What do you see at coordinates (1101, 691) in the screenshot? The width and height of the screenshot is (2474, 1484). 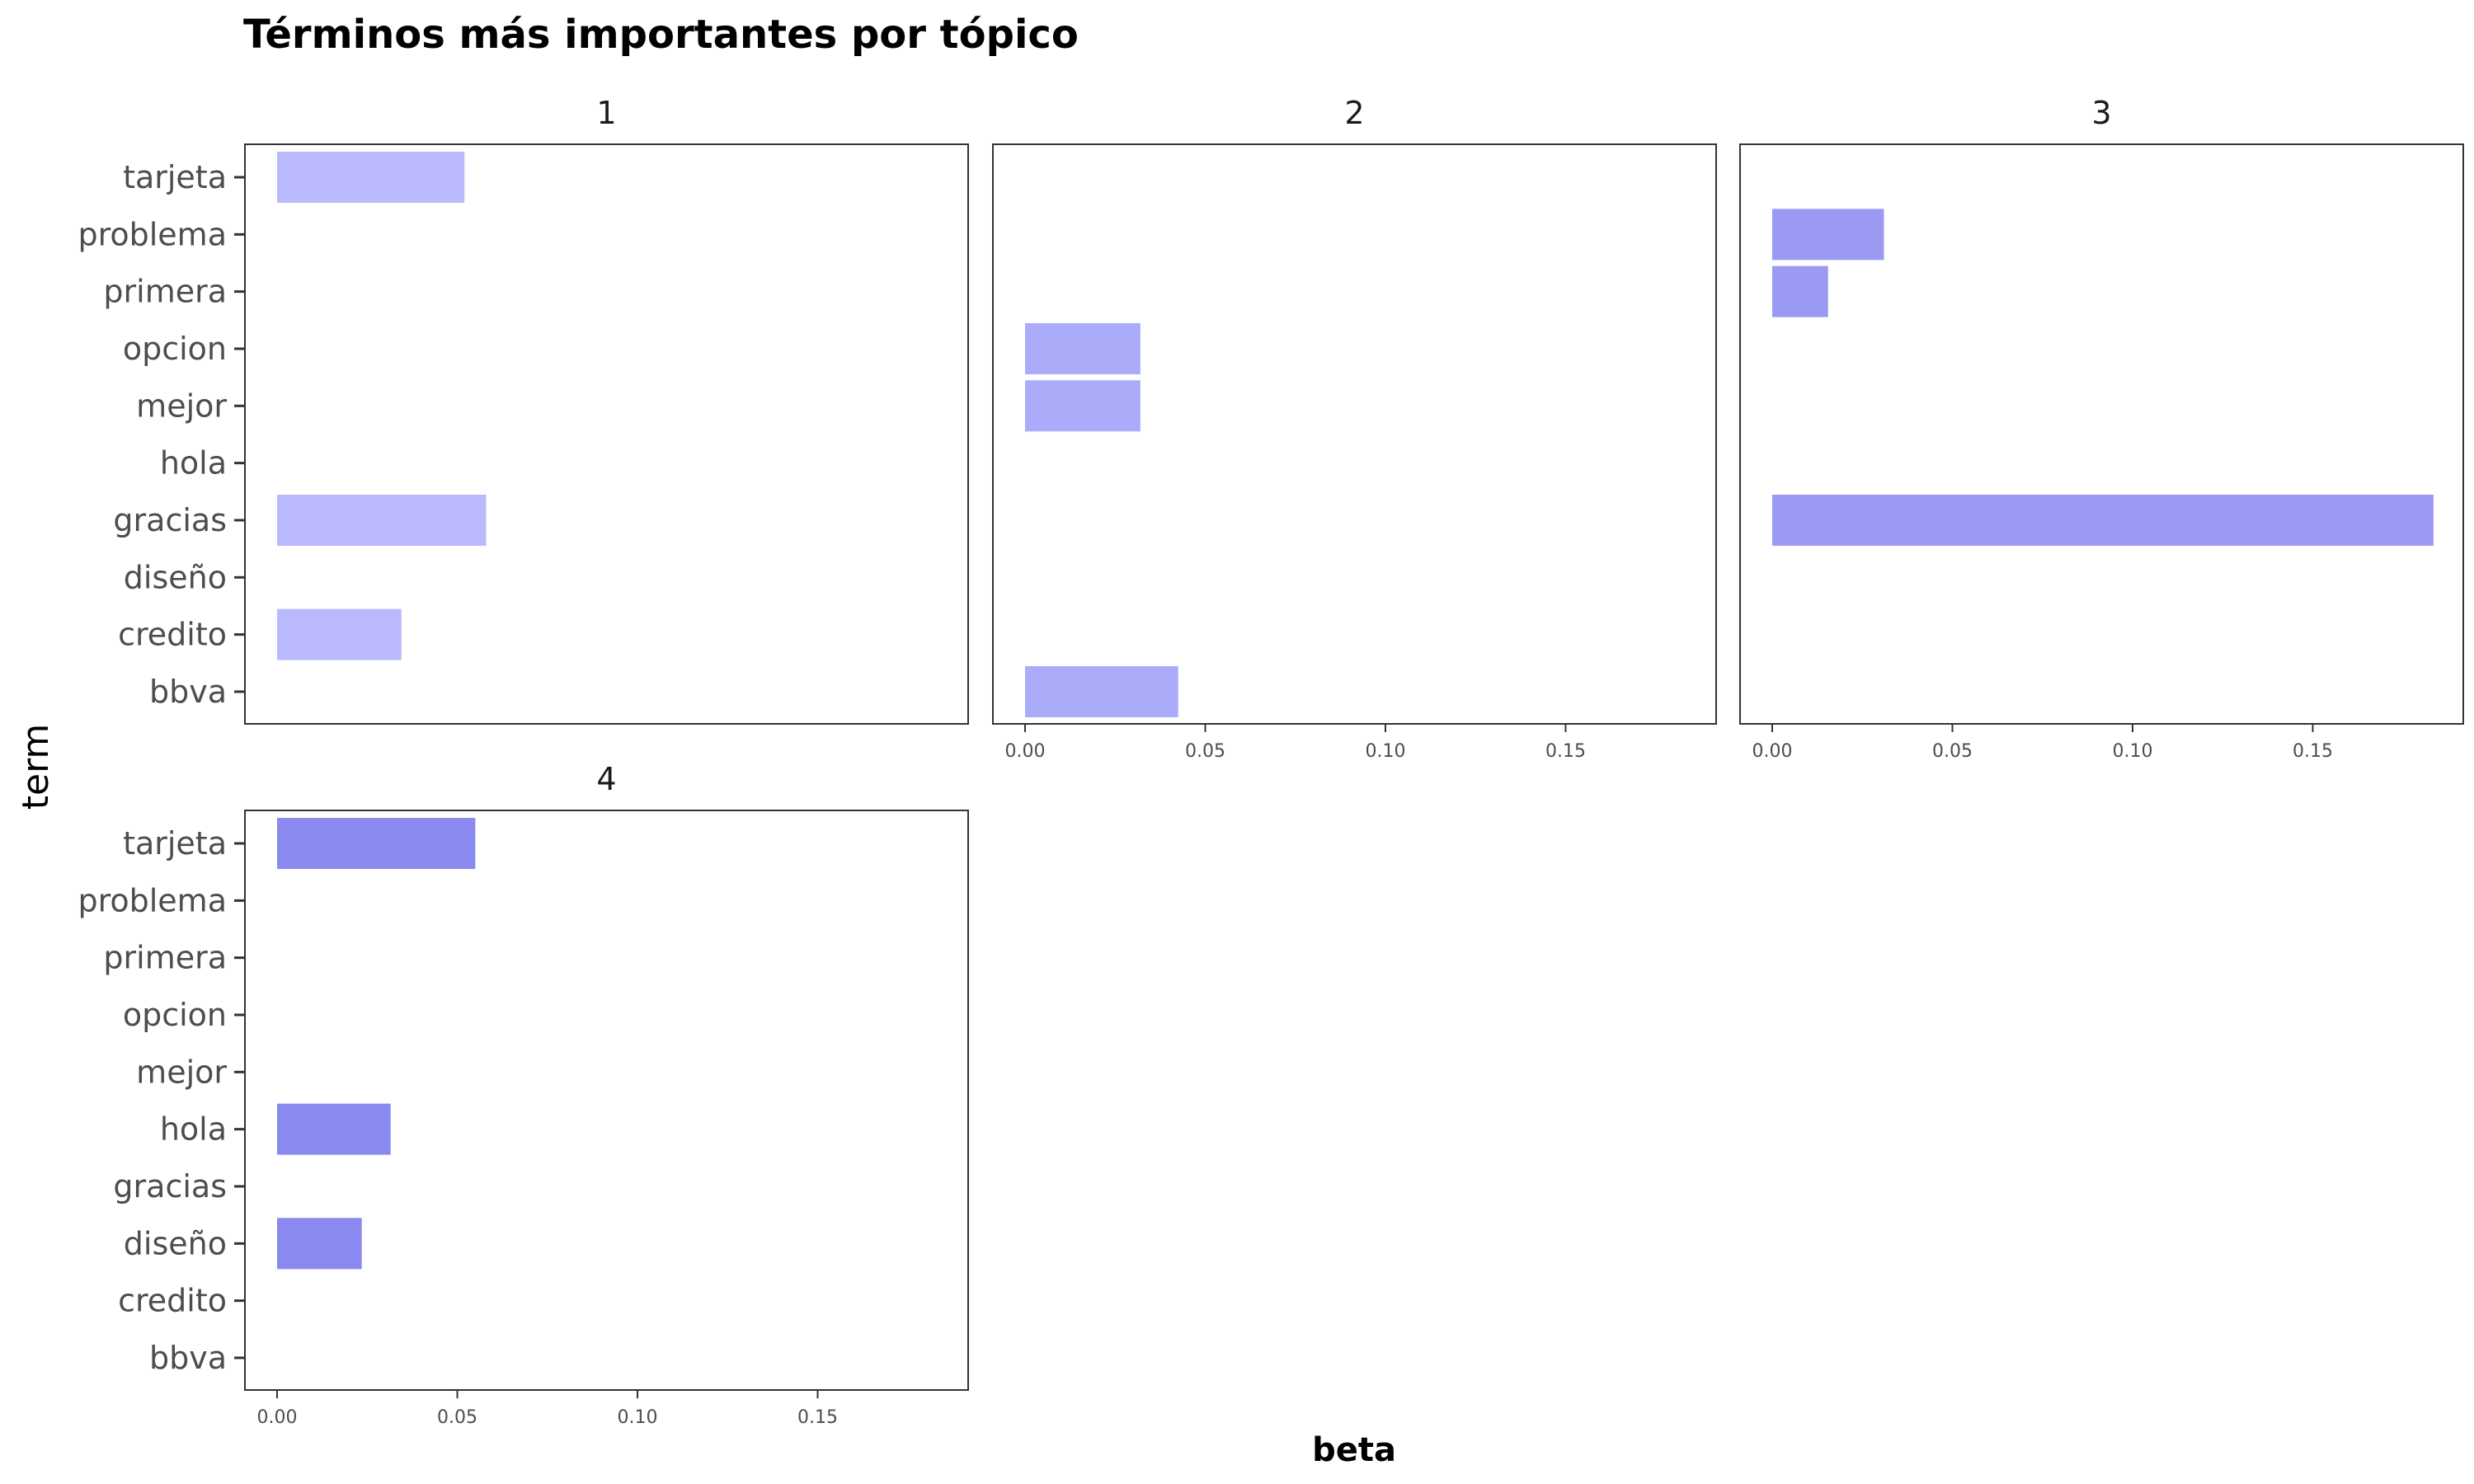 I see `bar-bbva` at bounding box center [1101, 691].